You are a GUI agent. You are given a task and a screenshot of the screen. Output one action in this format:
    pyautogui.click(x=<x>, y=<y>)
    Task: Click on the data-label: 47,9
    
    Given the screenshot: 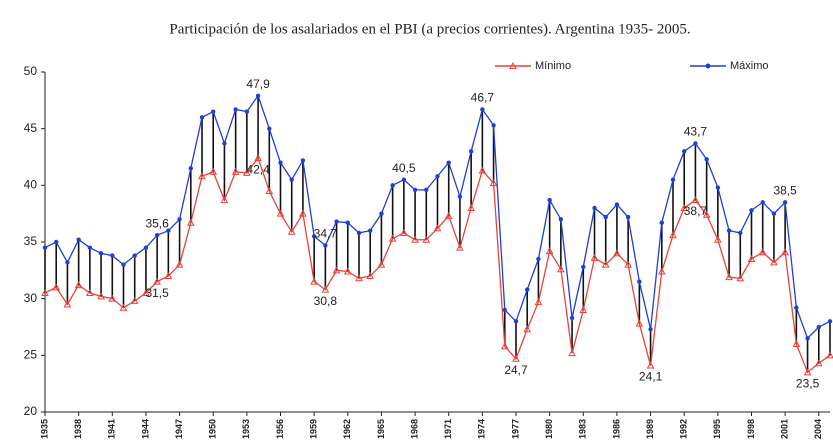 What is the action you would take?
    pyautogui.click(x=258, y=84)
    